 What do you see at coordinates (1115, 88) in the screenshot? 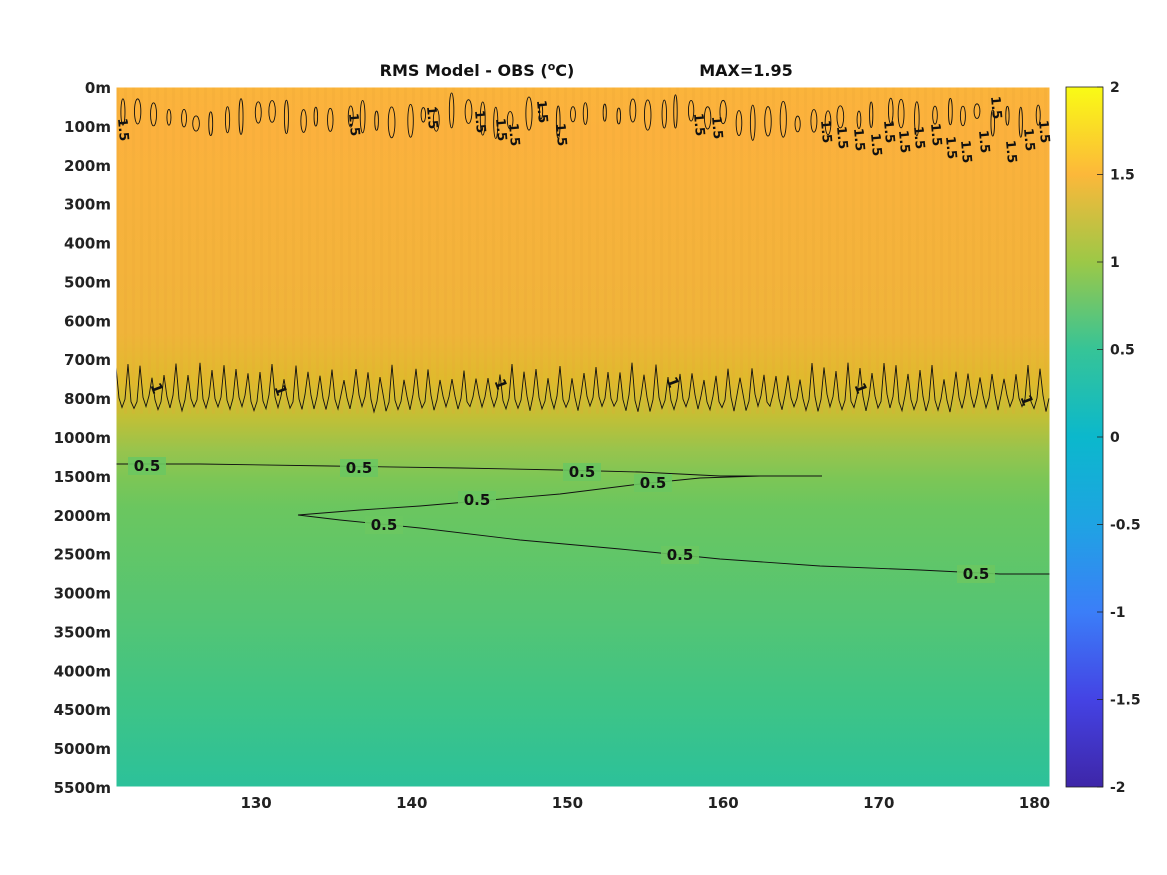
I see `colorbar-tick-label: 2` at bounding box center [1115, 88].